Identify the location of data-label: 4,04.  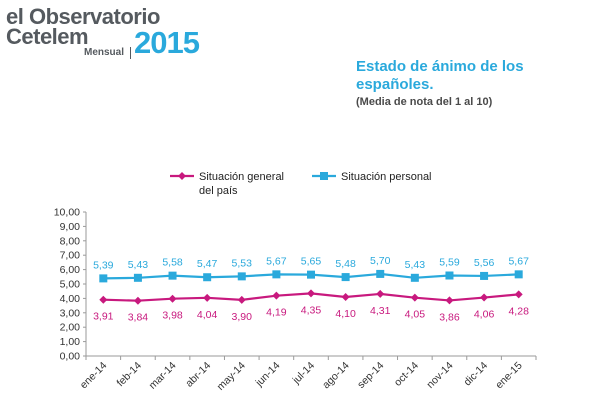
(207, 315).